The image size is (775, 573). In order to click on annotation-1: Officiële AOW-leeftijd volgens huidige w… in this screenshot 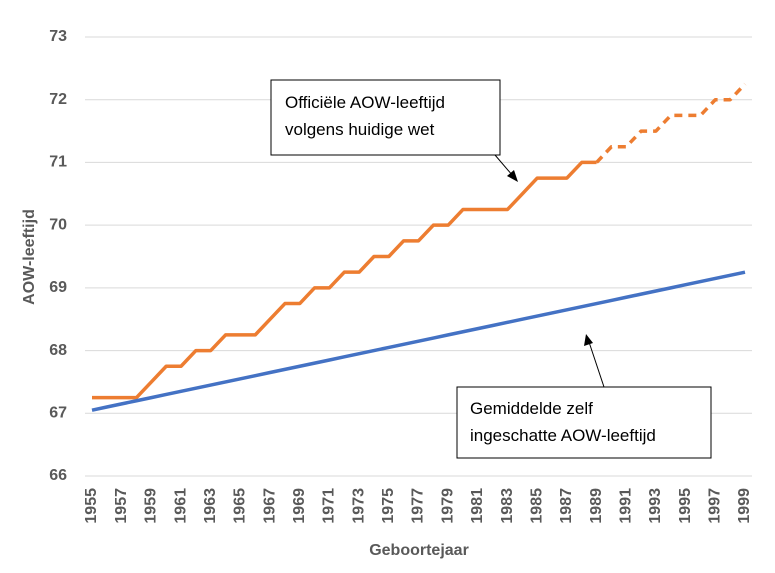, I will do `click(394, 130)`.